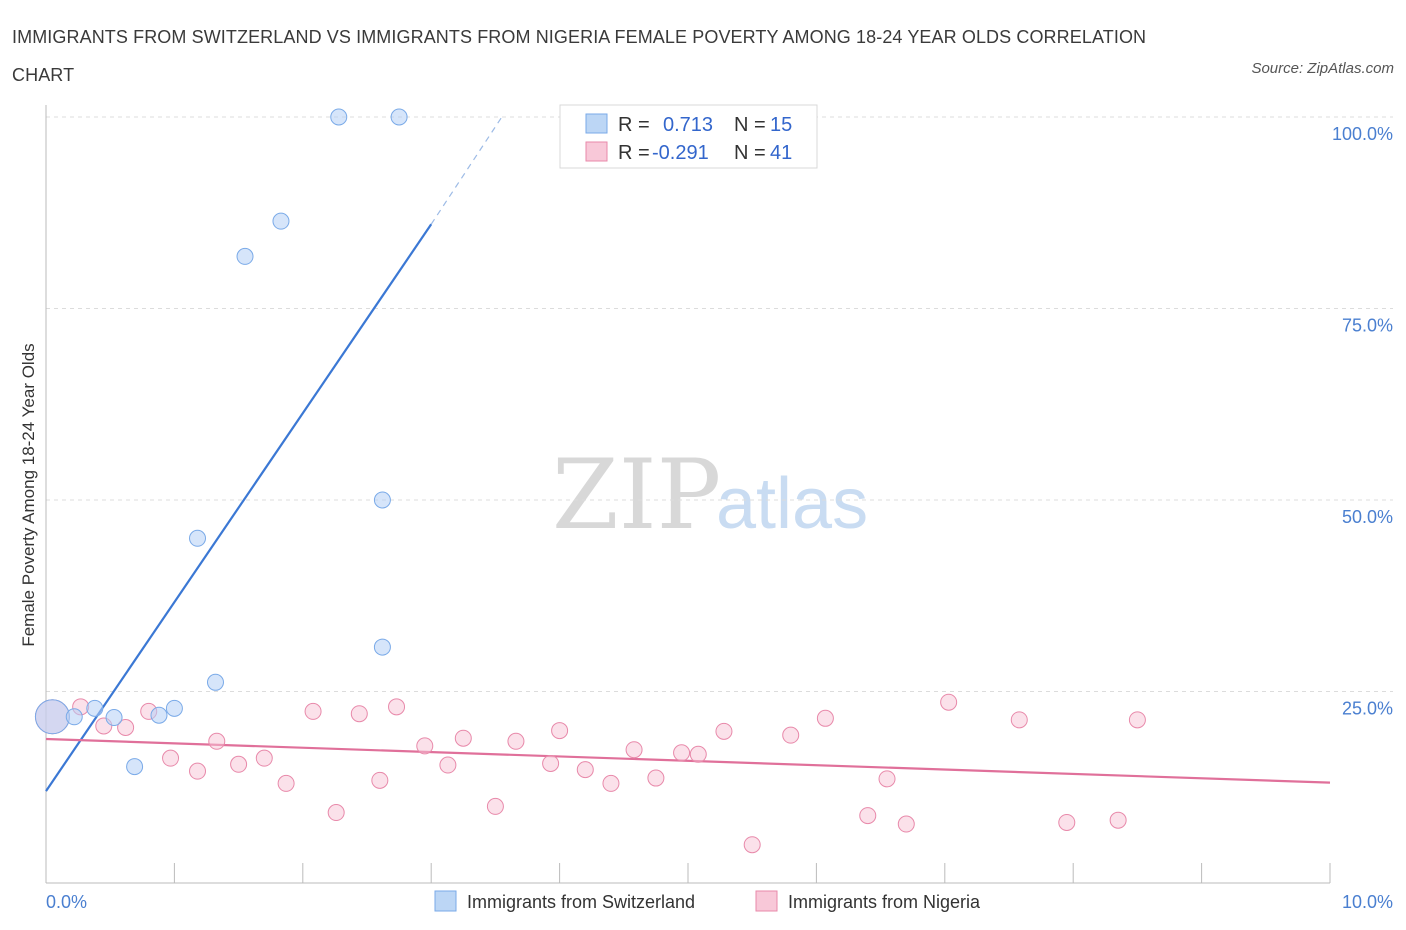 The width and height of the screenshot is (1406, 930). What do you see at coordinates (596, 123) in the screenshot?
I see `legend-swatch-switzerland` at bounding box center [596, 123].